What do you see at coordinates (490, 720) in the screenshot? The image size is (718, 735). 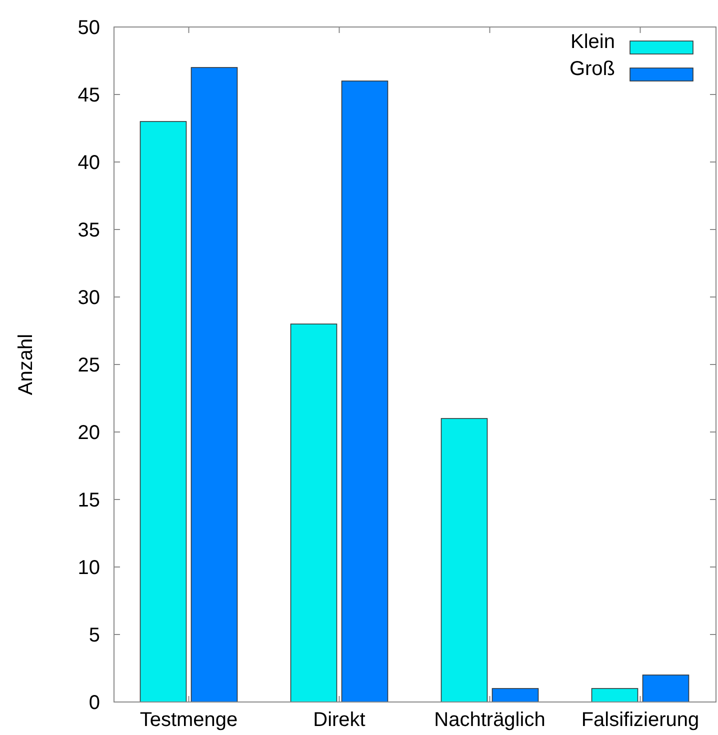 I see `x-tick-label: Nachträglich` at bounding box center [490, 720].